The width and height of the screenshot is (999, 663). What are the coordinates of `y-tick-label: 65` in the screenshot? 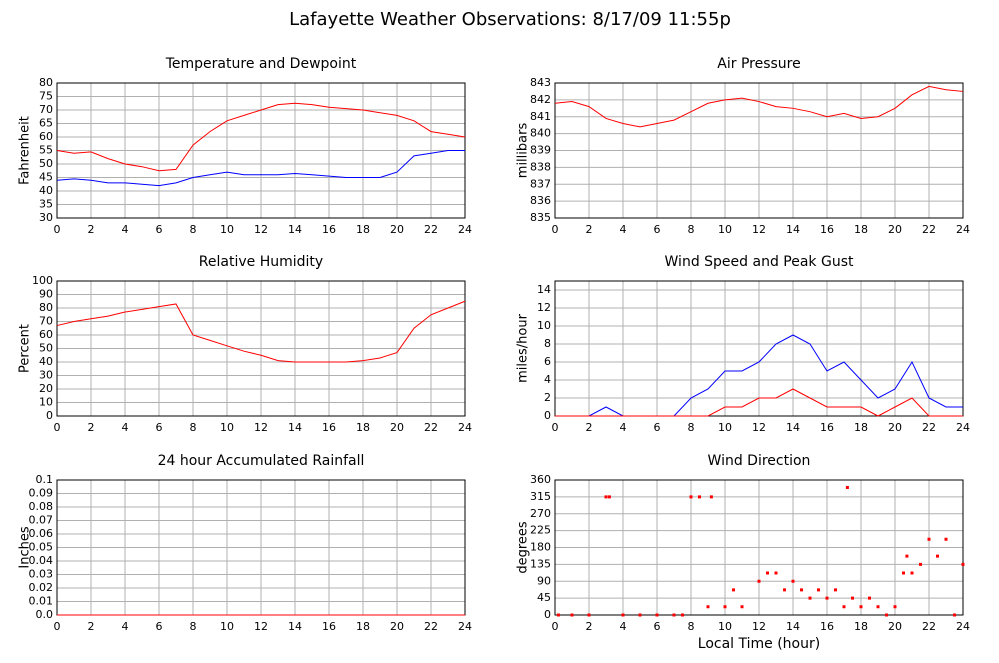 It's located at (46, 123).